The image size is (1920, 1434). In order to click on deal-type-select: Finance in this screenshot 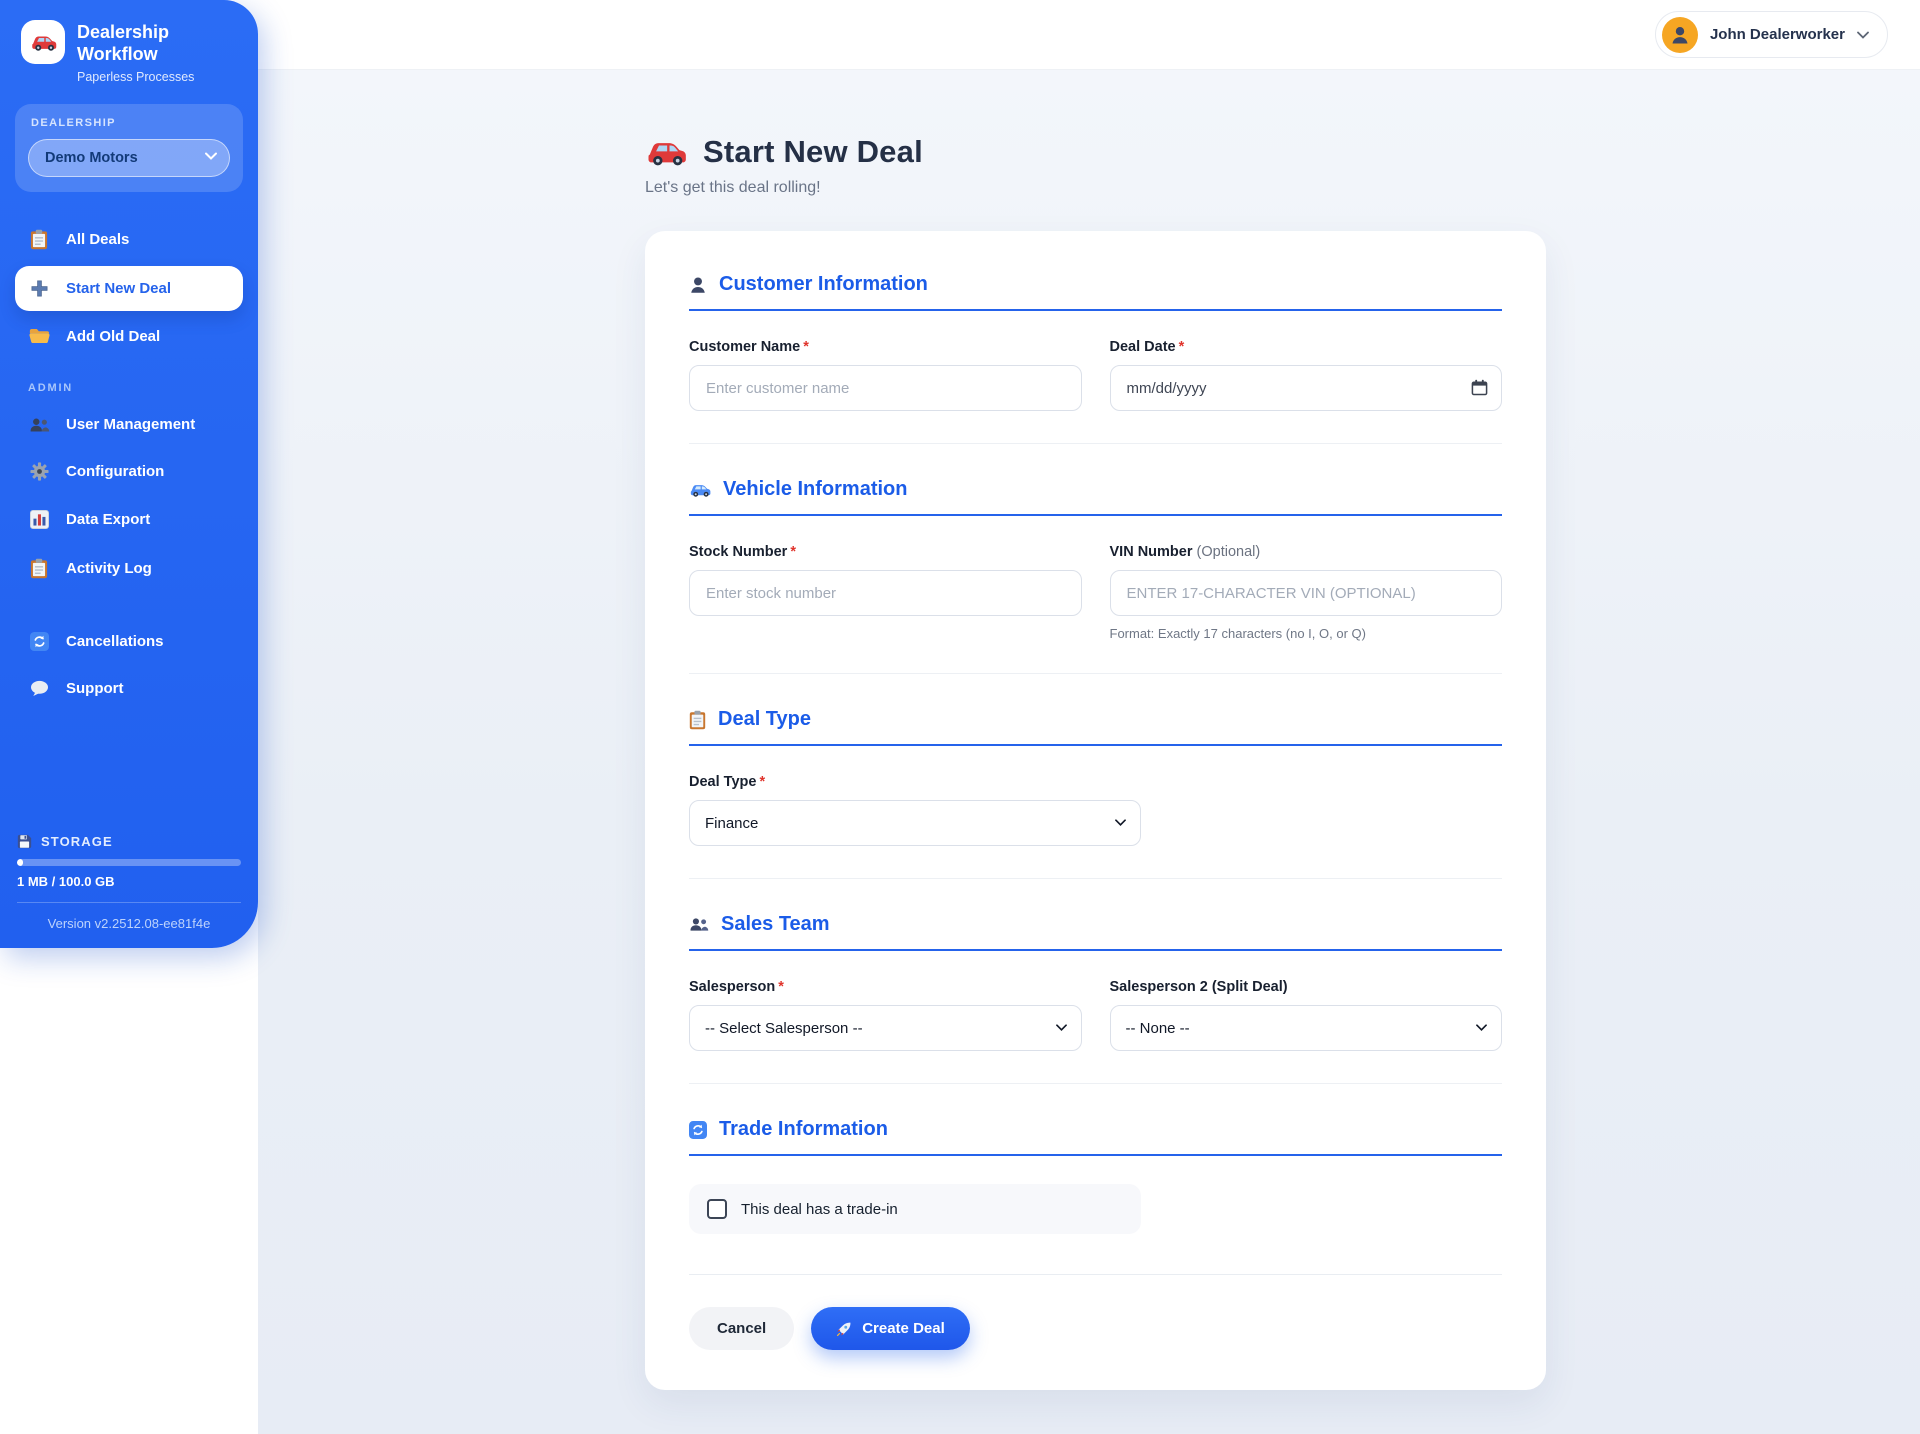, I will do `click(915, 823)`.